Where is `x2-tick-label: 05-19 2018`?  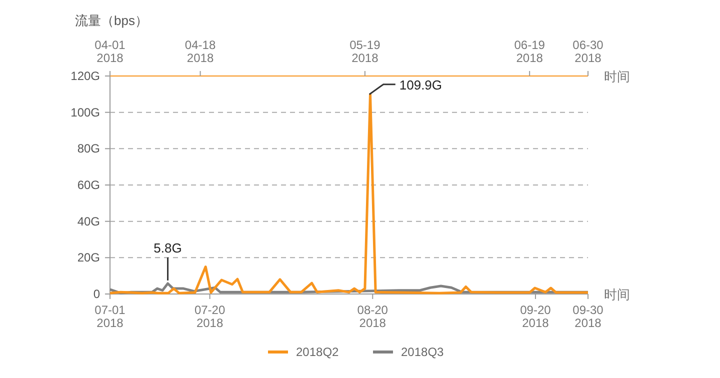 x2-tick-label: 05-19 2018 is located at coordinates (365, 52).